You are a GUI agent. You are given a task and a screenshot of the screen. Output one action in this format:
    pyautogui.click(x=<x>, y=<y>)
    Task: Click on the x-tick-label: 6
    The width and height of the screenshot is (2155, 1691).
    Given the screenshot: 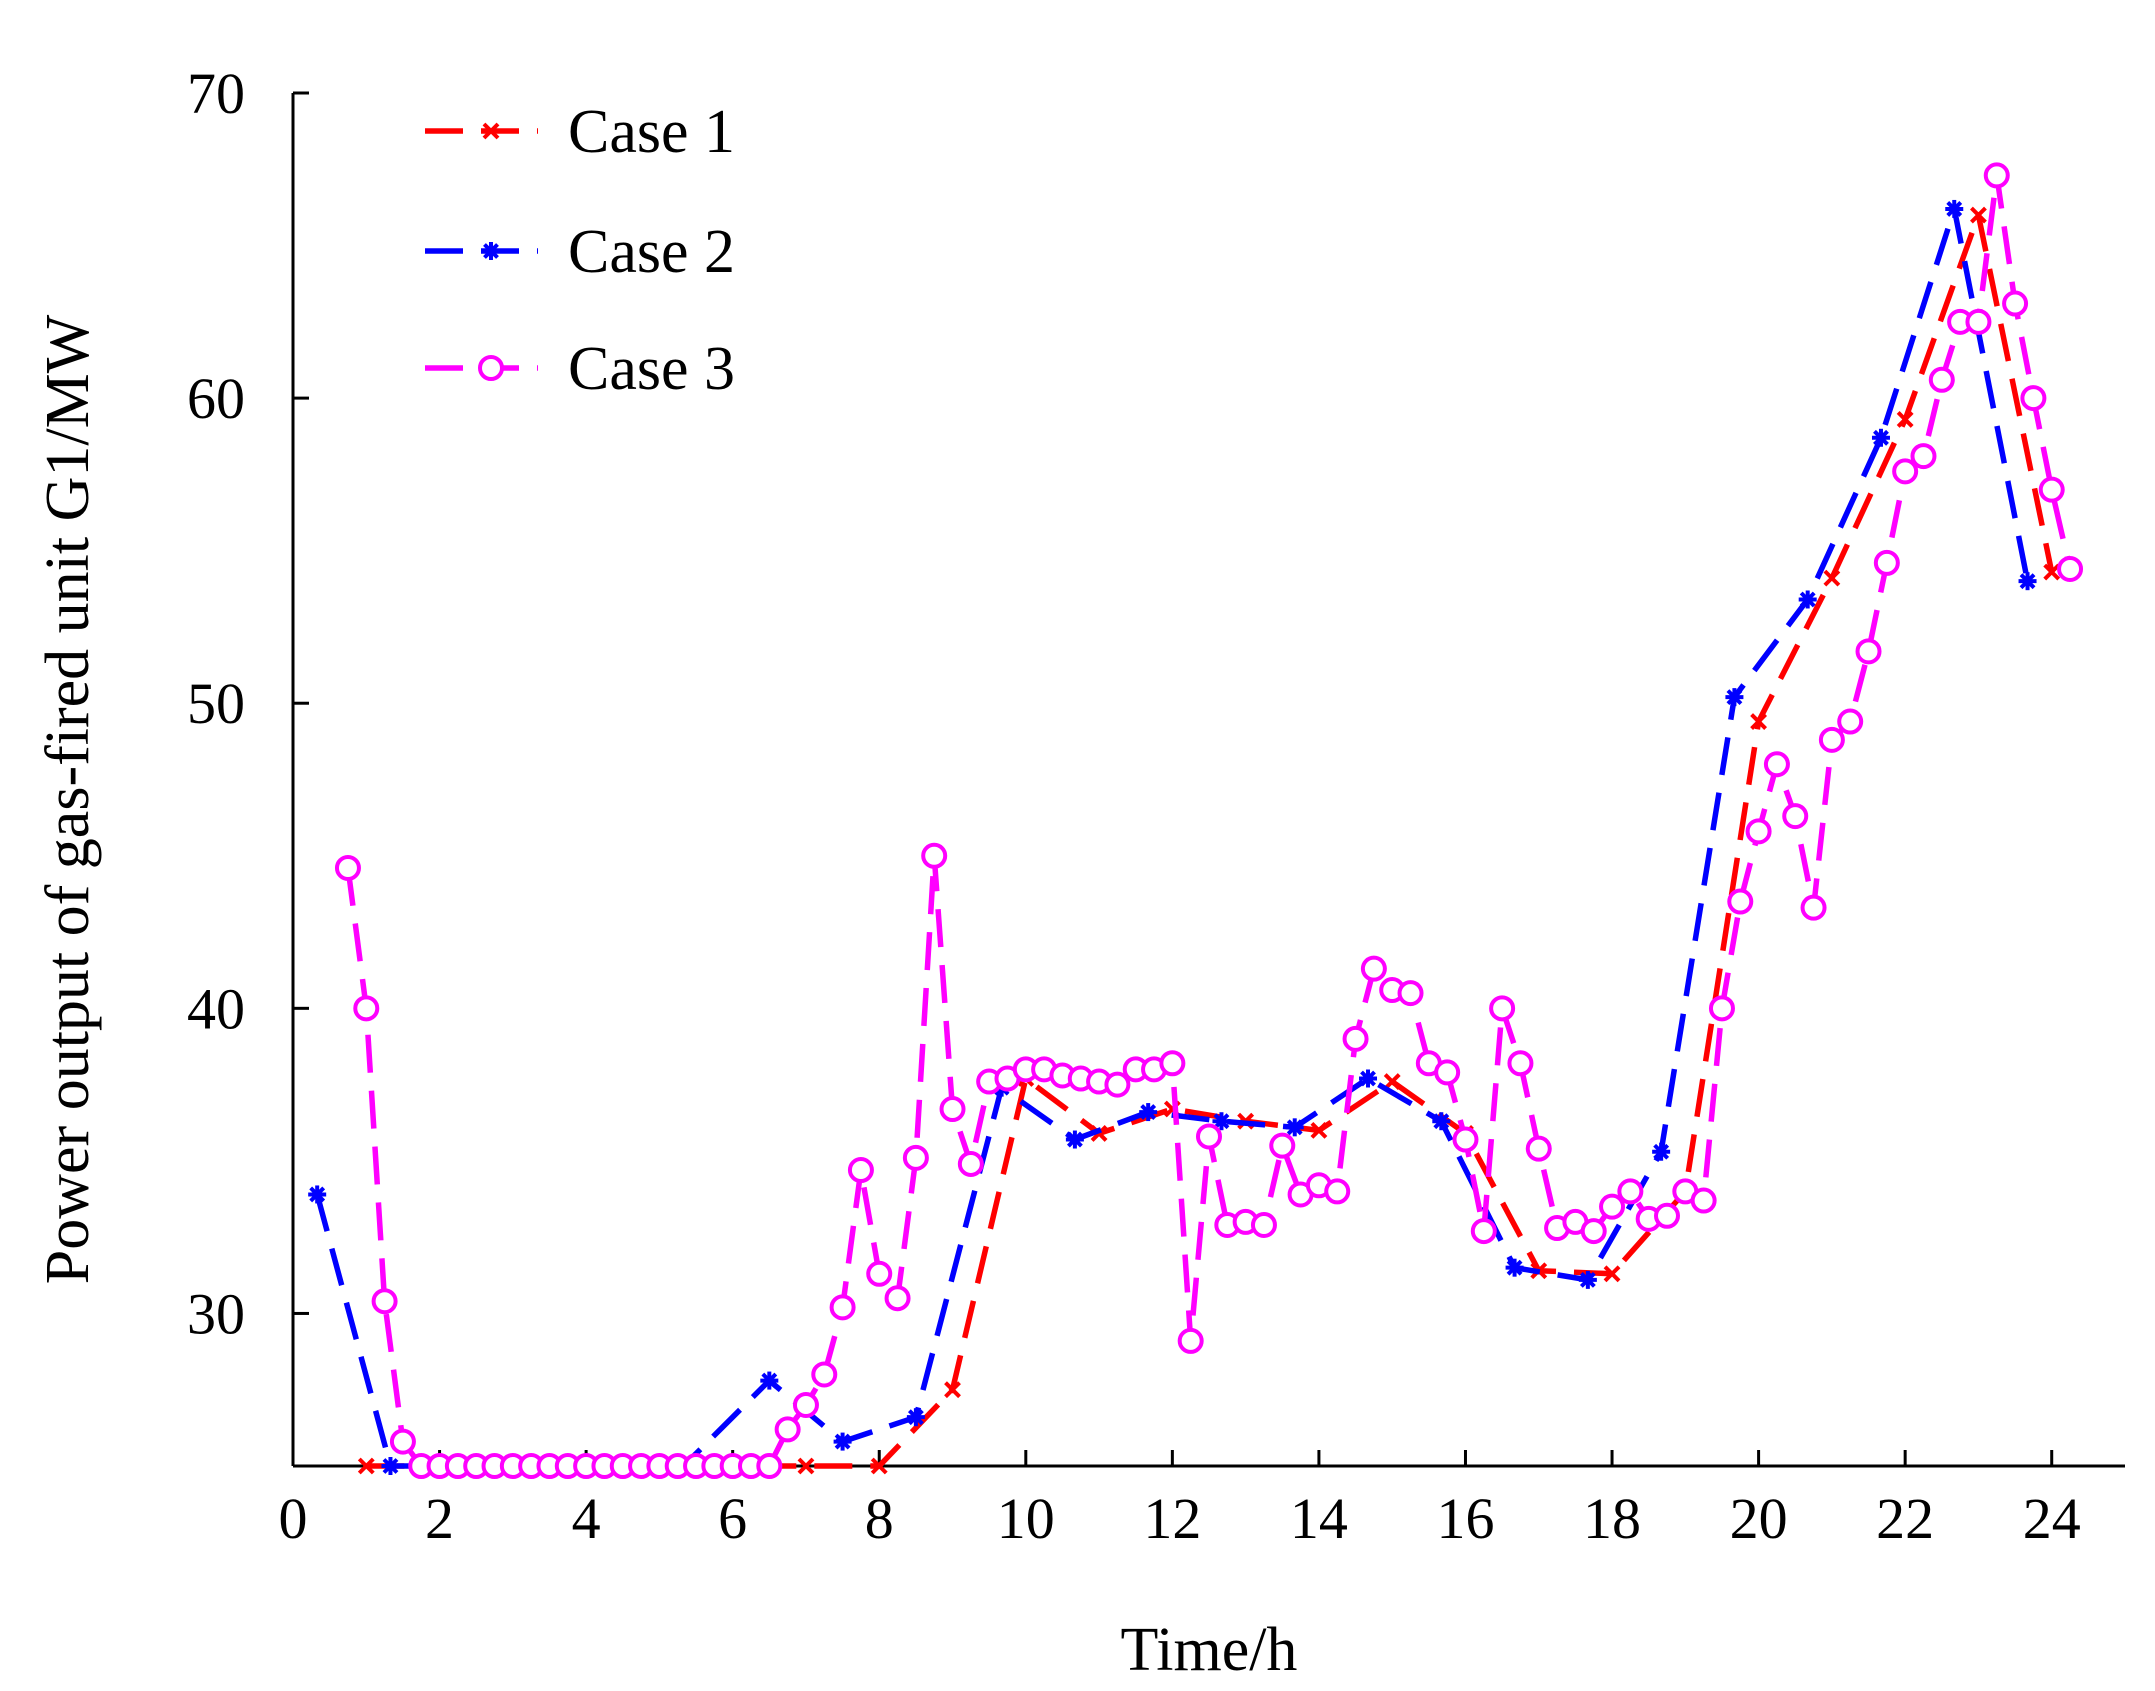 What is the action you would take?
    pyautogui.click(x=732, y=1518)
    